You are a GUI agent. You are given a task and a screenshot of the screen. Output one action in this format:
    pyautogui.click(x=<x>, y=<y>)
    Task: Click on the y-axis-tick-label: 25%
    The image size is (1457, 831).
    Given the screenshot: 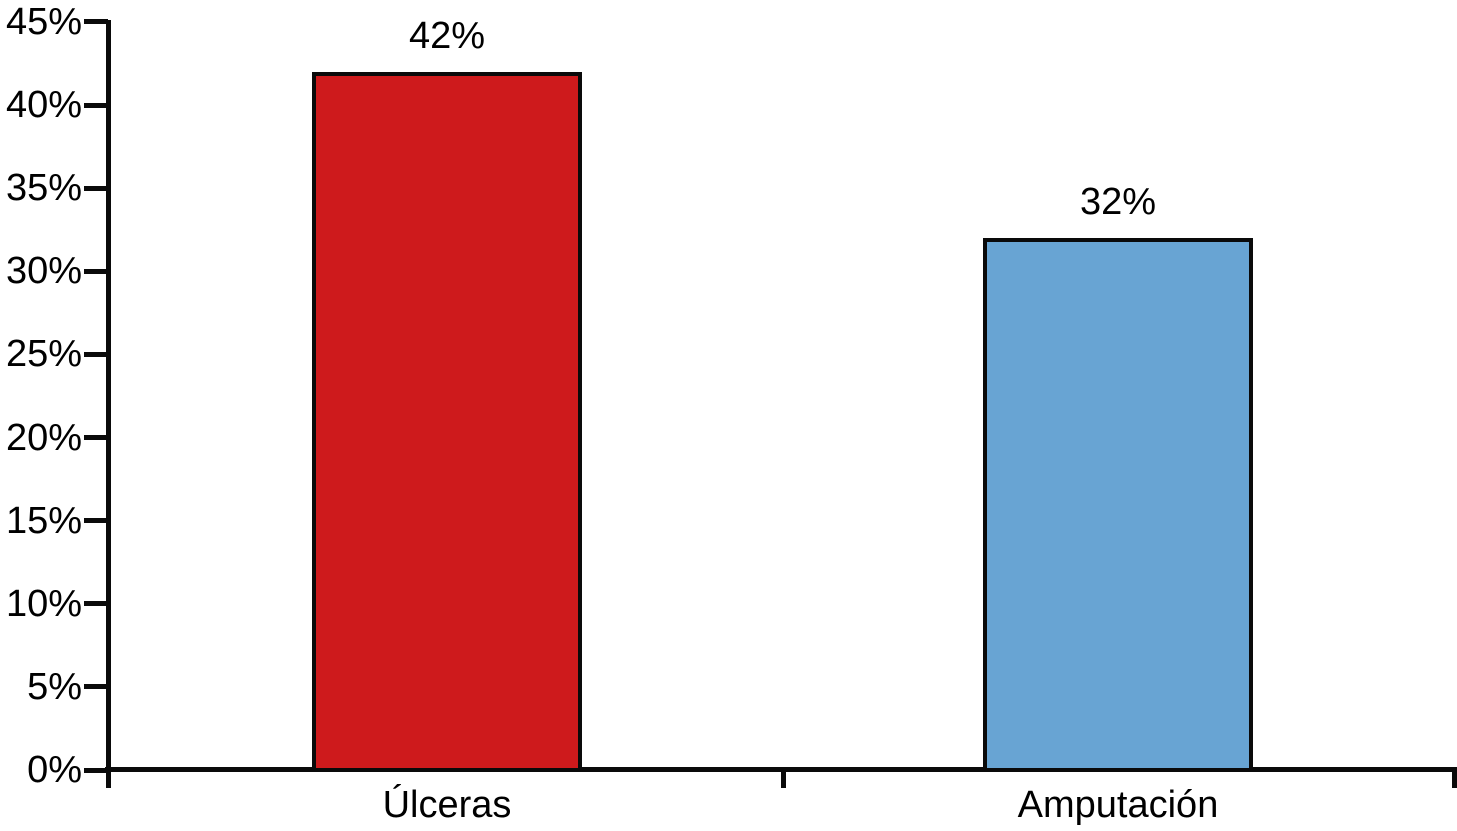 What is the action you would take?
    pyautogui.click(x=43, y=354)
    